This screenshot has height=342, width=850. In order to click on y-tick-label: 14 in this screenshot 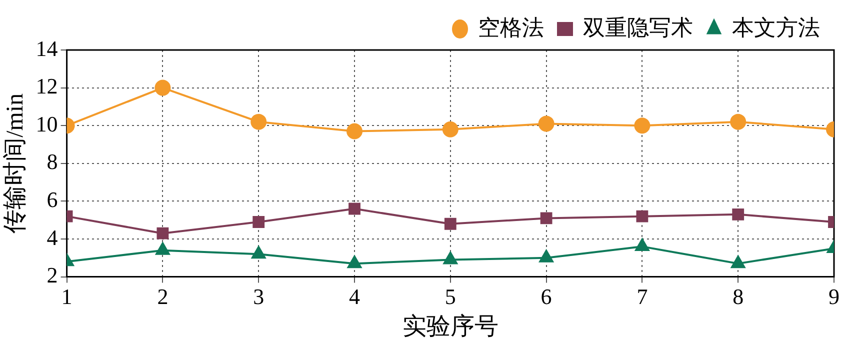, I will do `click(47, 48)`.